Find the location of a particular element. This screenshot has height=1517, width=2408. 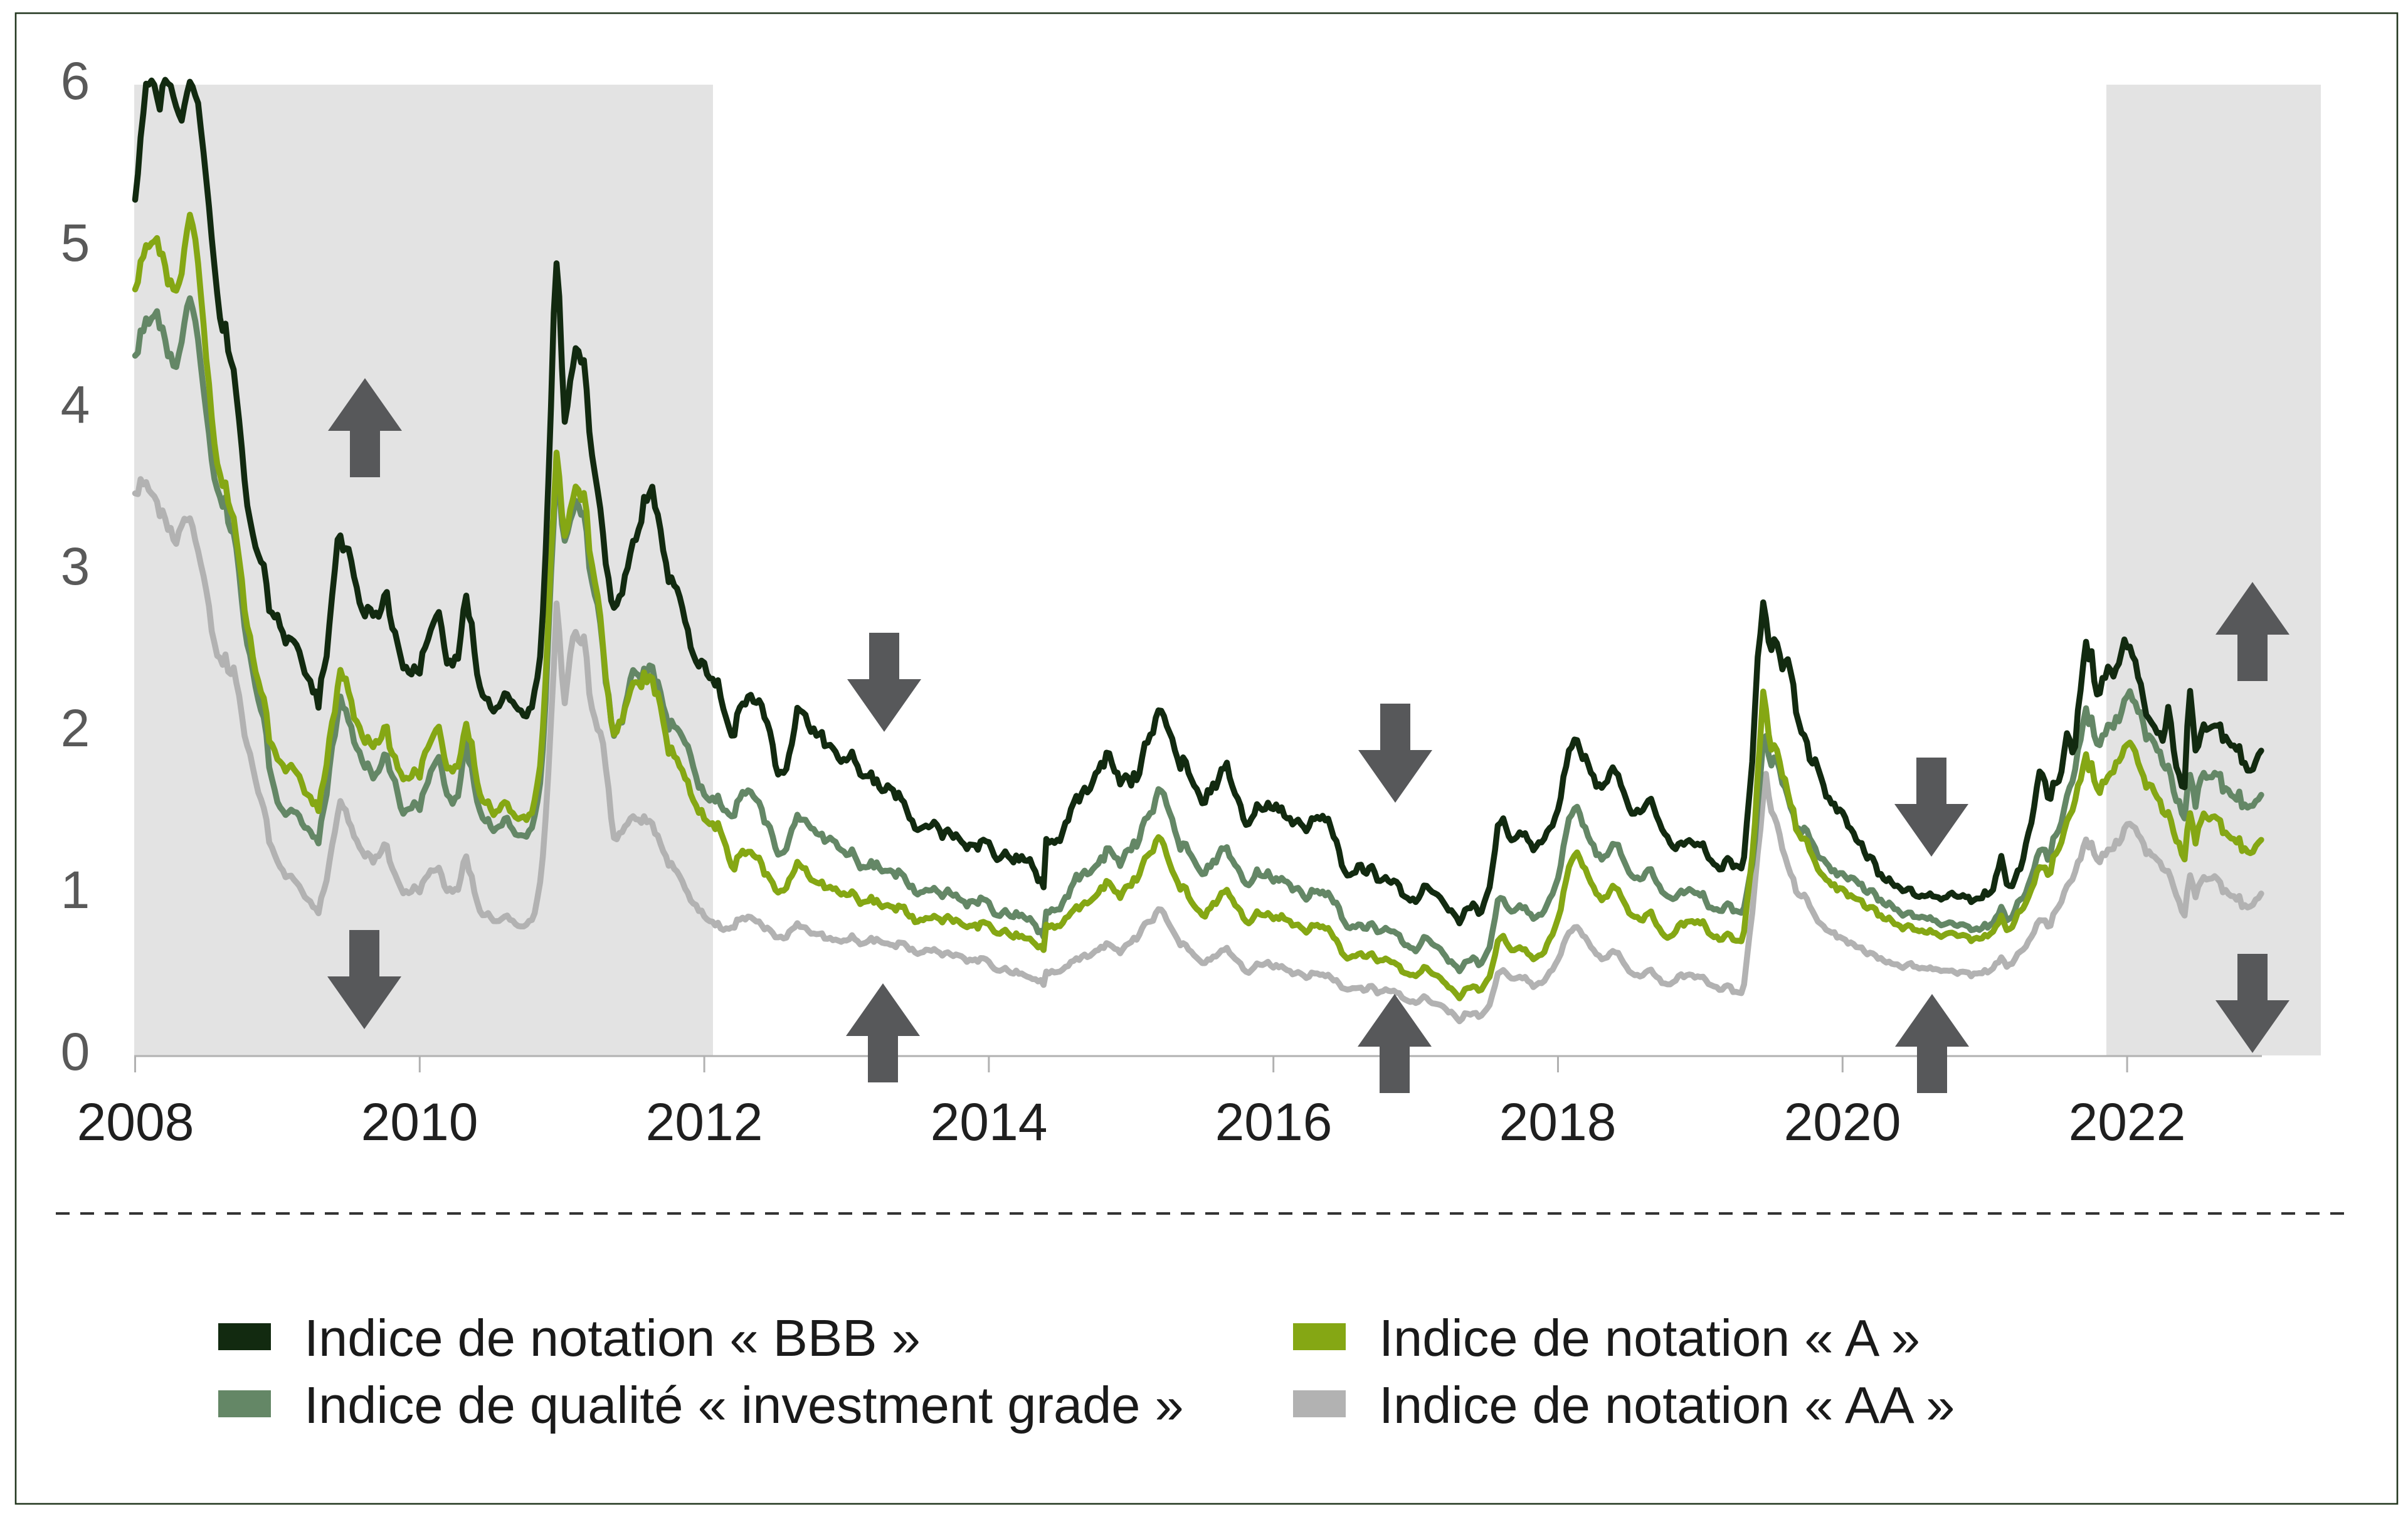

svg-text: 2 is located at coordinates (75, 728).